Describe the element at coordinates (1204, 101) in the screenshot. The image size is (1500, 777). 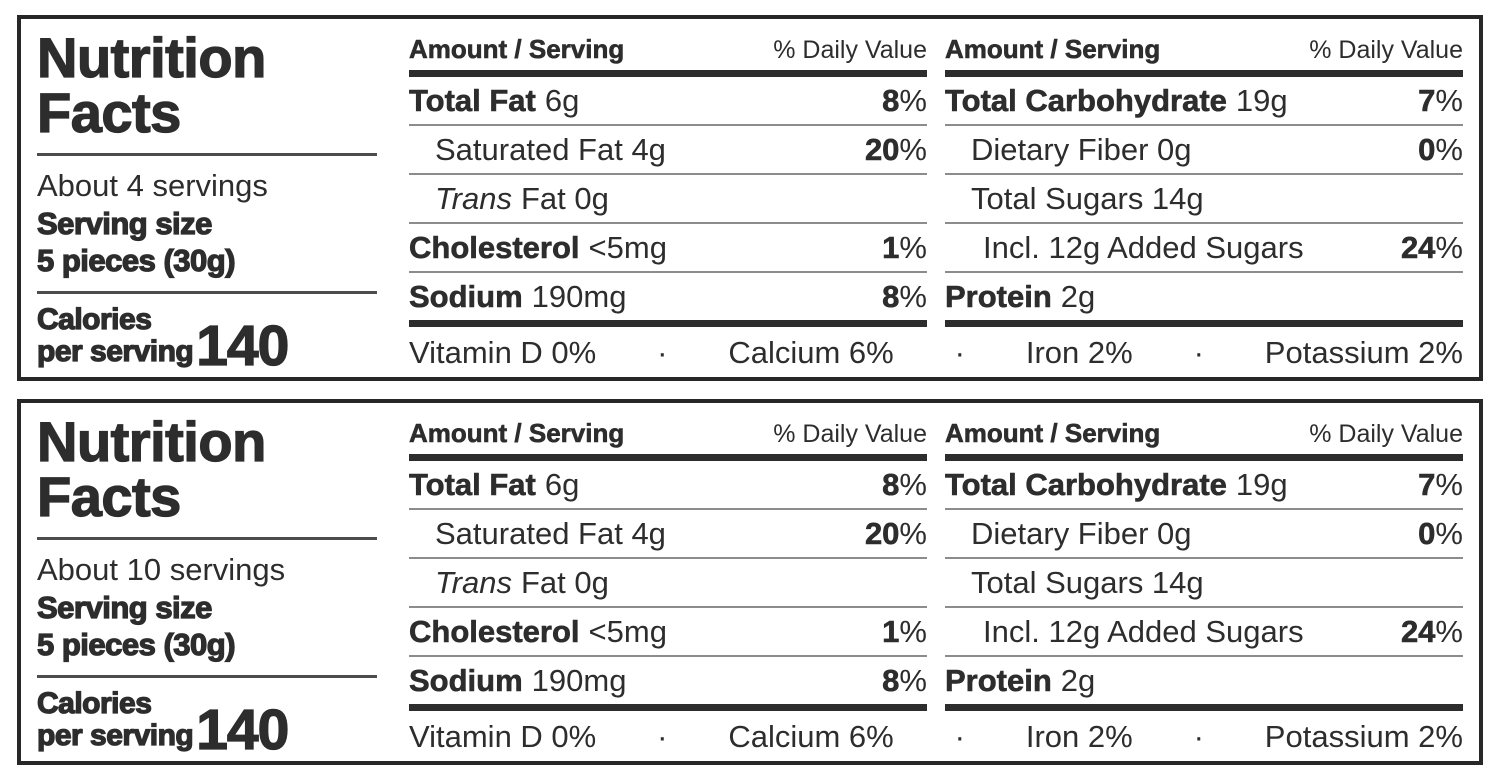
I see `nutrient-row-total-carbohydrate: Total Carbohydrate 19g 7%` at that location.